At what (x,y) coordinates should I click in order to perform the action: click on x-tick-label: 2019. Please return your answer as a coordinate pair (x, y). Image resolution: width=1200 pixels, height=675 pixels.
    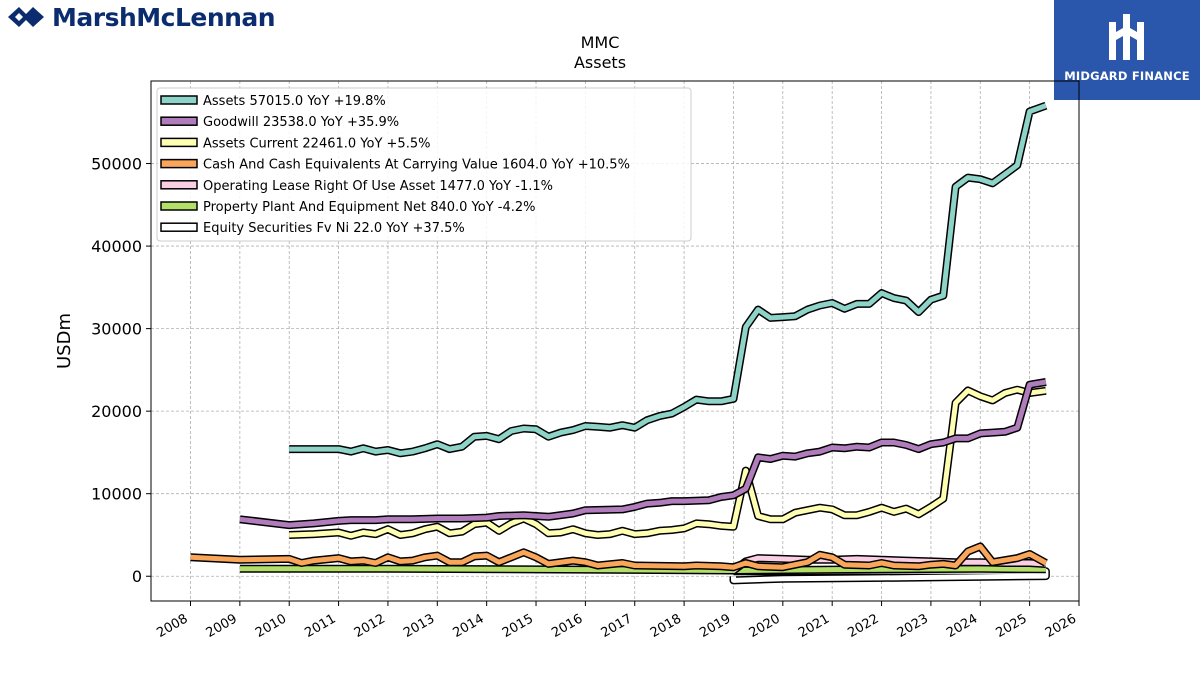
    Looking at the image, I should click on (715, 626).